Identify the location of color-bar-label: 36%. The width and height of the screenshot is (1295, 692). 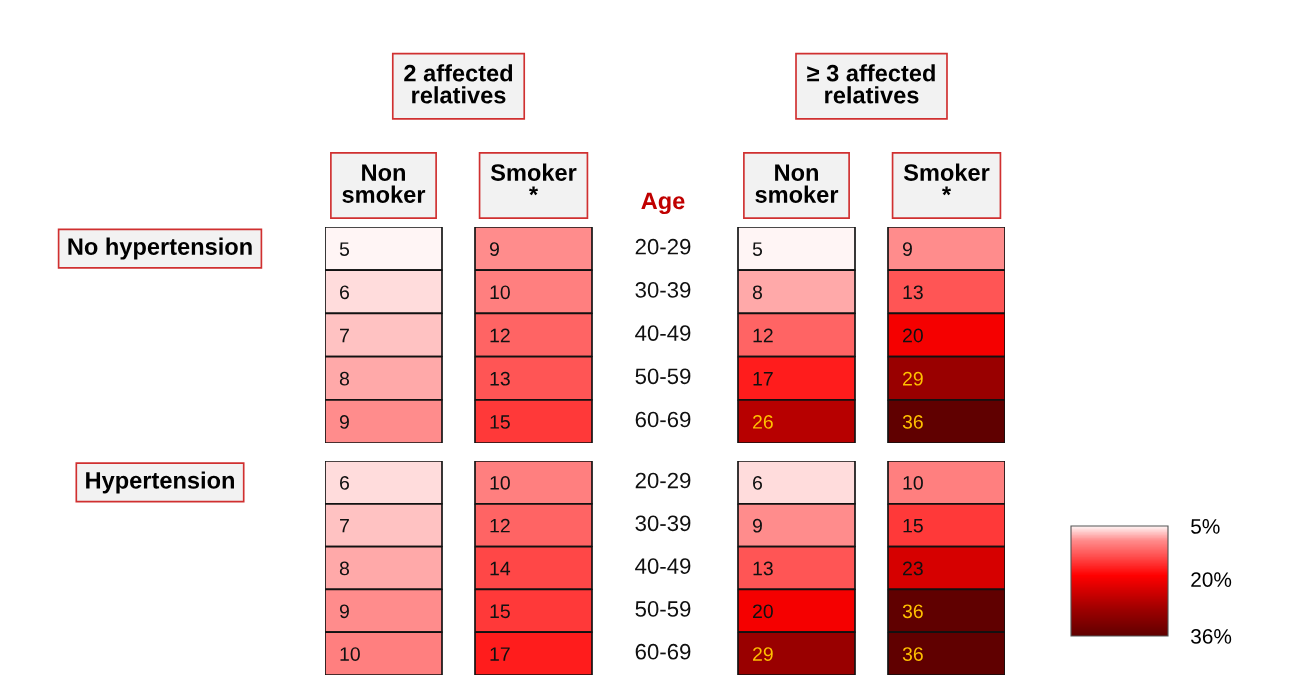
(1211, 636).